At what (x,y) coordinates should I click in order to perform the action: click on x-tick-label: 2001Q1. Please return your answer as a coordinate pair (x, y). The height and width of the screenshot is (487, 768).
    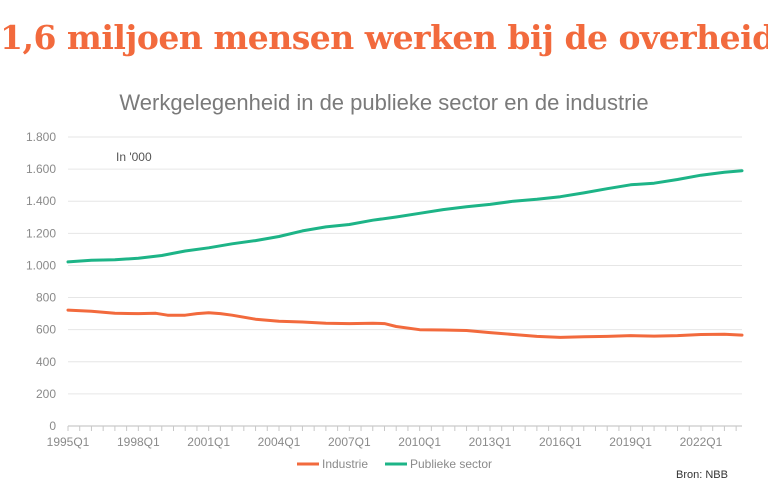
    Looking at the image, I should click on (208, 442).